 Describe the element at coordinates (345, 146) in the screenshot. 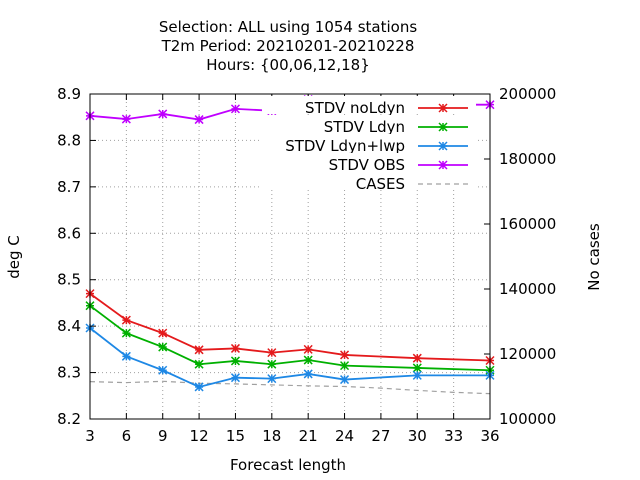

I see `legend-label: STDV Ldyn+lwp` at that location.